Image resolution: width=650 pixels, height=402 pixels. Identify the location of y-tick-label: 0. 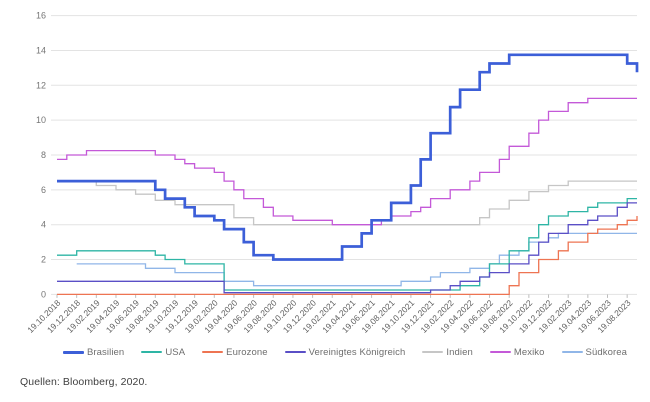
(43, 294).